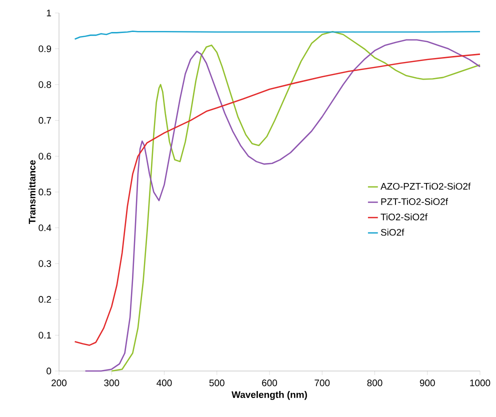 The width and height of the screenshot is (496, 417). I want to click on x-tick-label: 200, so click(59, 383).